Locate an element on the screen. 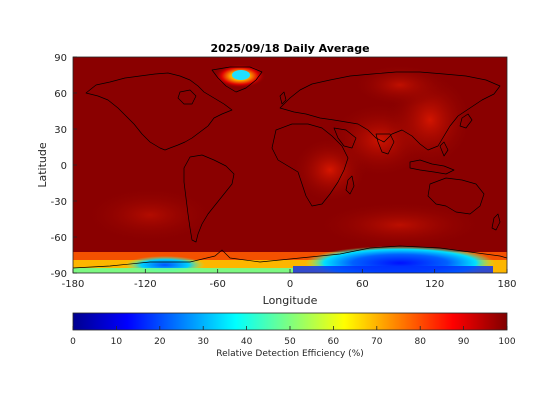  antarctic-east-low-zone is located at coordinates (400, 259).